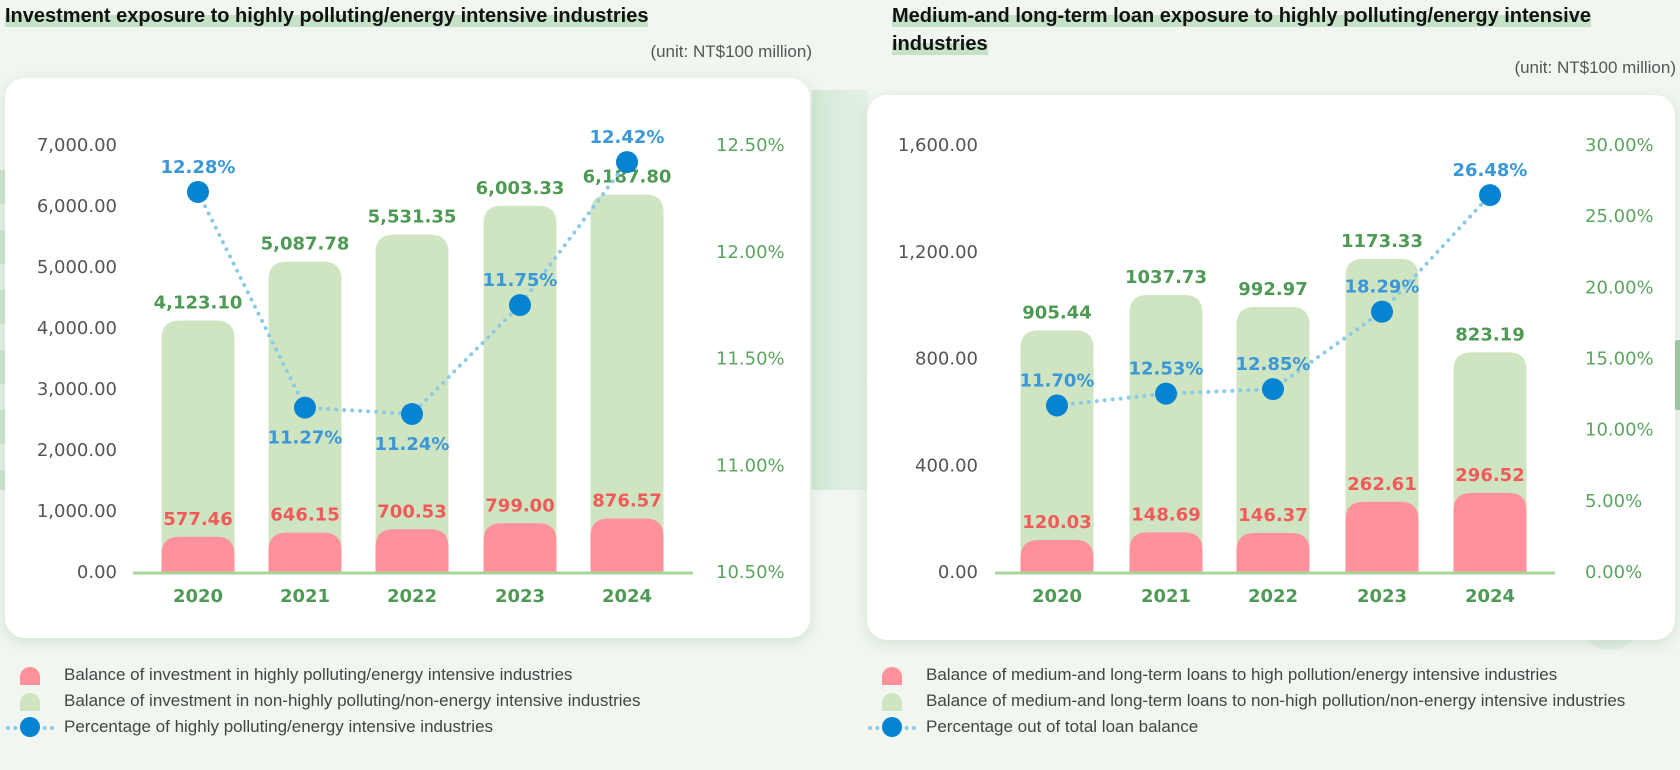 Image resolution: width=1680 pixels, height=770 pixels. Describe the element at coordinates (1056, 312) in the screenshot. I see `non-polluting-value-label: 905.44` at that location.